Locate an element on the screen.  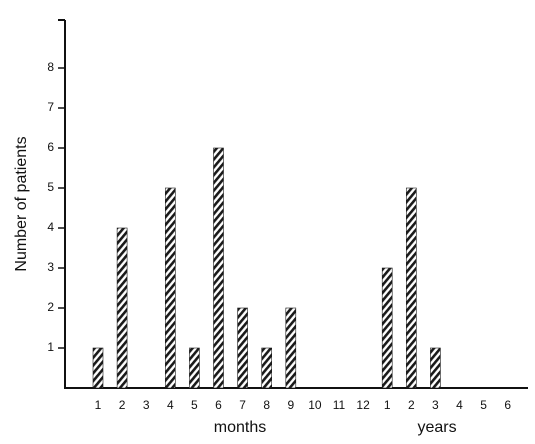
x-tick-label: 9 is located at coordinates (290, 405).